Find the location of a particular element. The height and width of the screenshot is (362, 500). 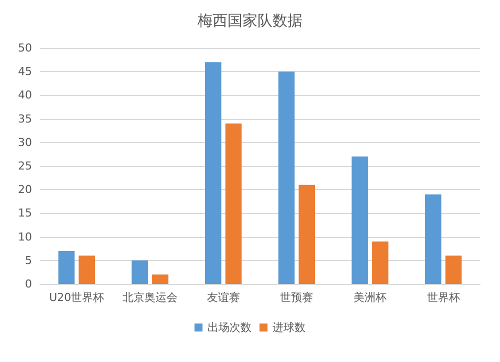

y-tick-label: 10 is located at coordinates (25, 237).